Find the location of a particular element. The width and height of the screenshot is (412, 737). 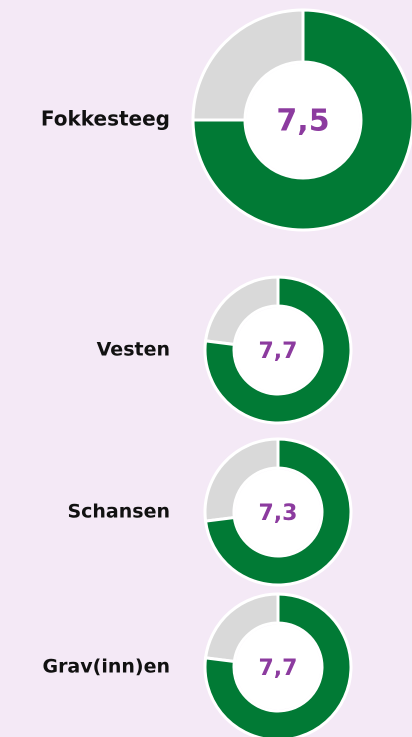

row-label: Schansen is located at coordinates (118, 512).